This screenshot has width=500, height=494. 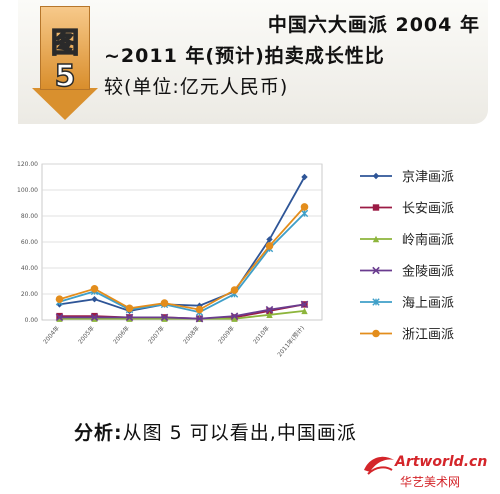 What do you see at coordinates (428, 209) in the screenshot?
I see `legend-label: 长安画派` at bounding box center [428, 209].